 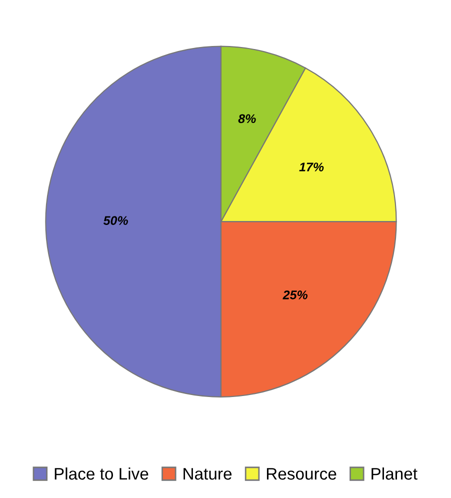 I want to click on legend-label: Resource, so click(x=301, y=474).